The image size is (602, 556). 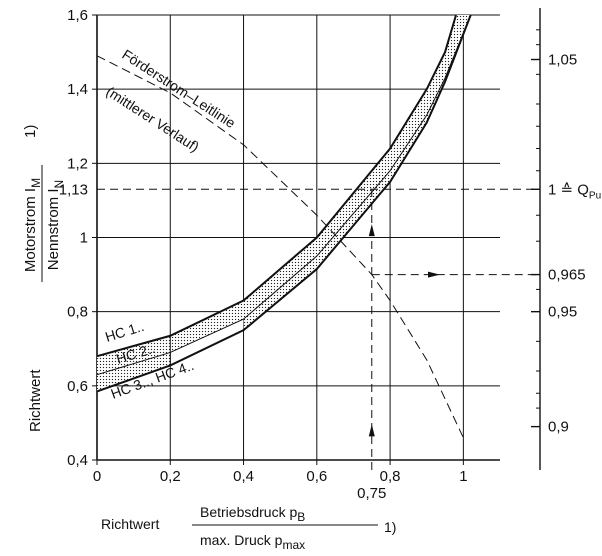 What do you see at coordinates (77, 163) in the screenshot?
I see `y-tick-label: 1,2` at bounding box center [77, 163].